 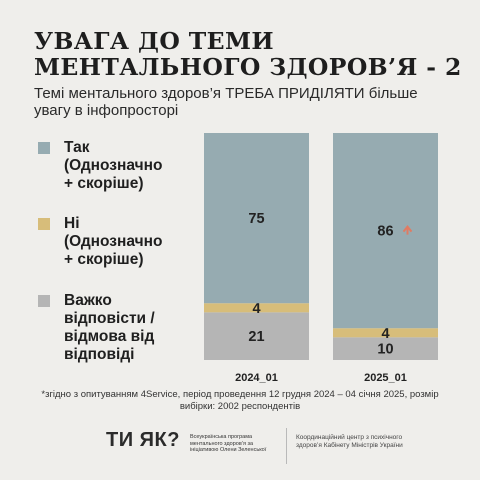 I want to click on bar-segment-2025_01-s0, so click(x=385, y=231).